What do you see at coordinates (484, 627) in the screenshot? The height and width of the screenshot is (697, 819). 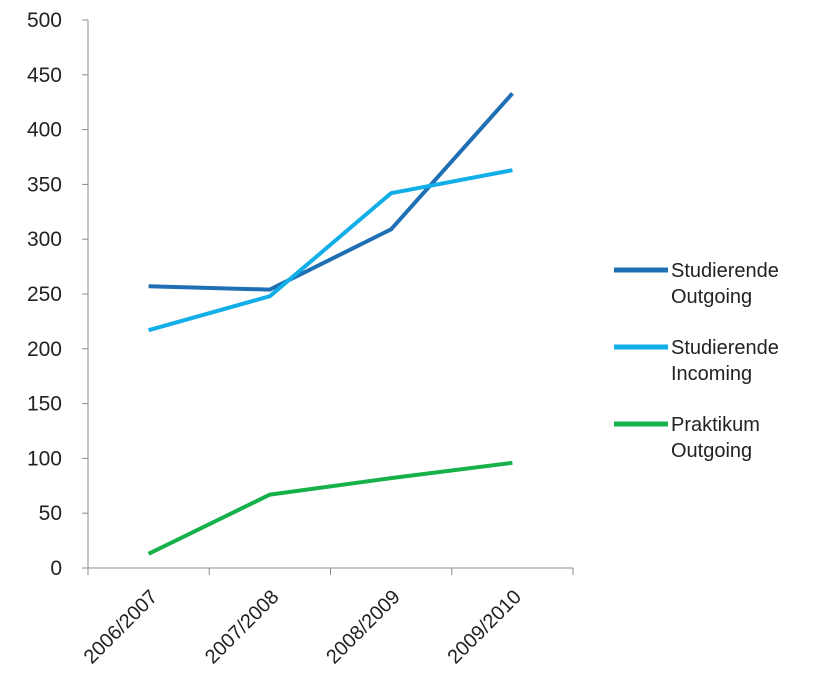 I see `x-tick-label: 2009/2010` at bounding box center [484, 627].